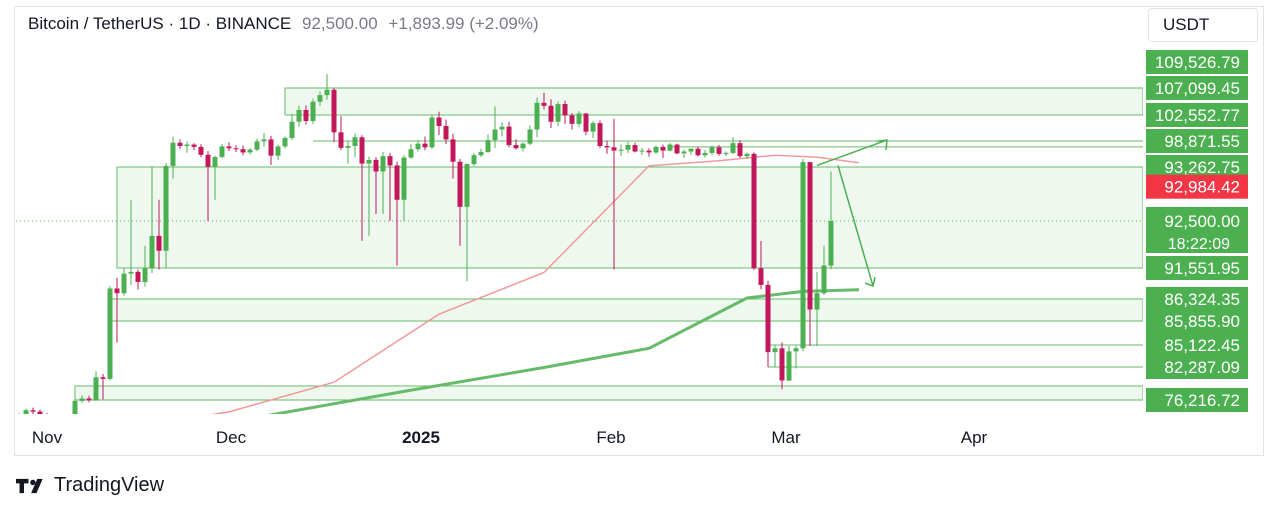  Describe the element at coordinates (1202, 187) in the screenshot. I see `y-tick-label-5: 92,984.42` at that location.